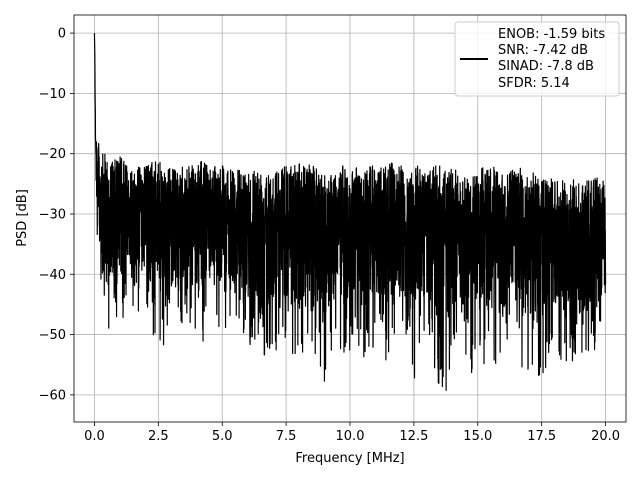 Image resolution: width=640 pixels, height=480 pixels. Describe the element at coordinates (541, 436) in the screenshot. I see `x-tick-label: 17.5` at that location.